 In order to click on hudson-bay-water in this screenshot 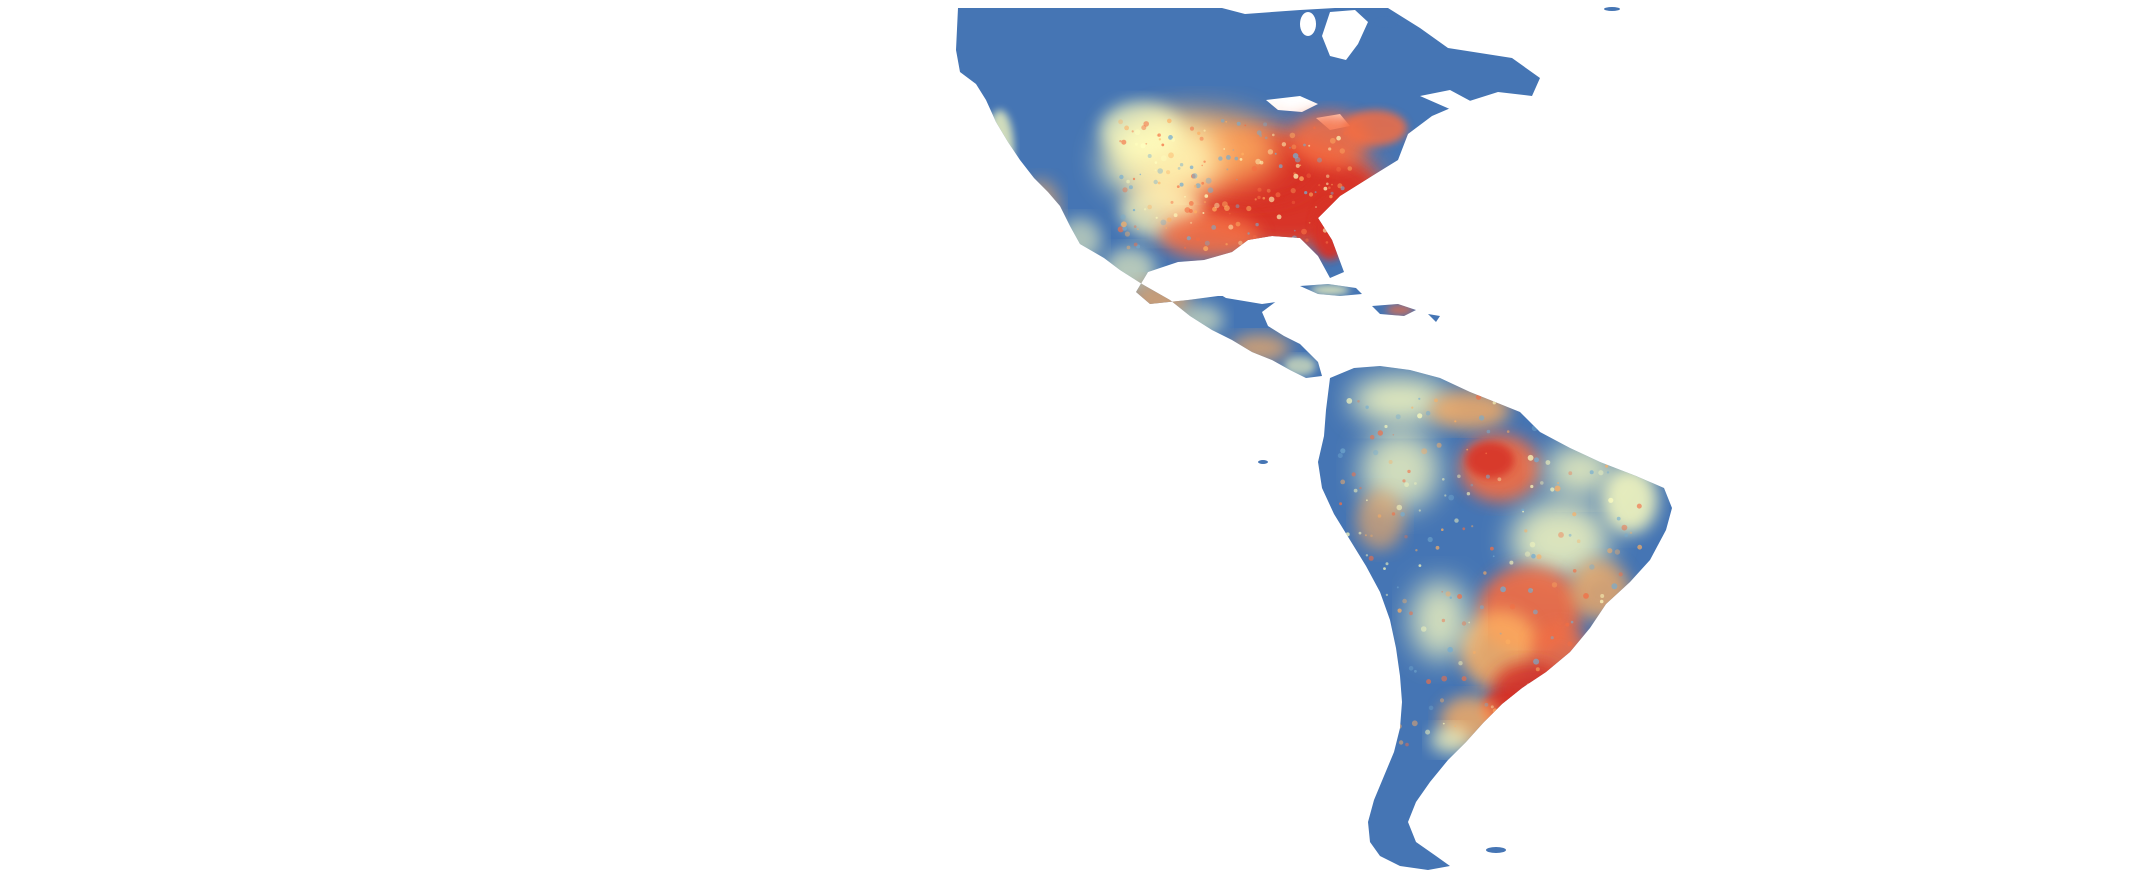, I will do `click(1345, 35)`.